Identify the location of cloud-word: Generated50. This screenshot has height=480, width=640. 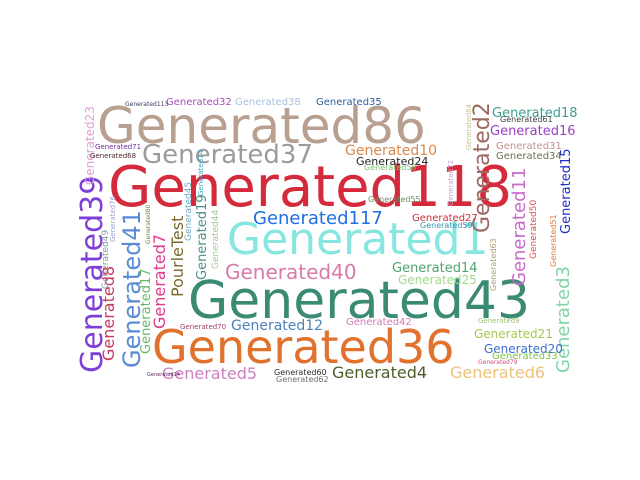
(534, 229).